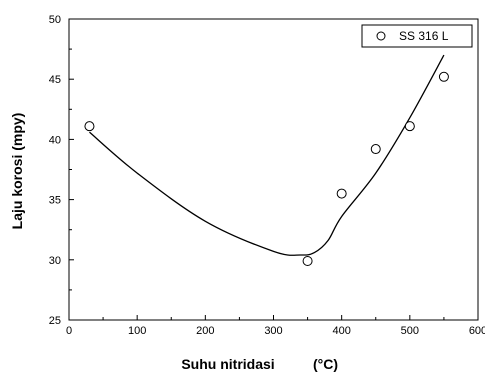  I want to click on legend: SS 316 L, so click(417, 36).